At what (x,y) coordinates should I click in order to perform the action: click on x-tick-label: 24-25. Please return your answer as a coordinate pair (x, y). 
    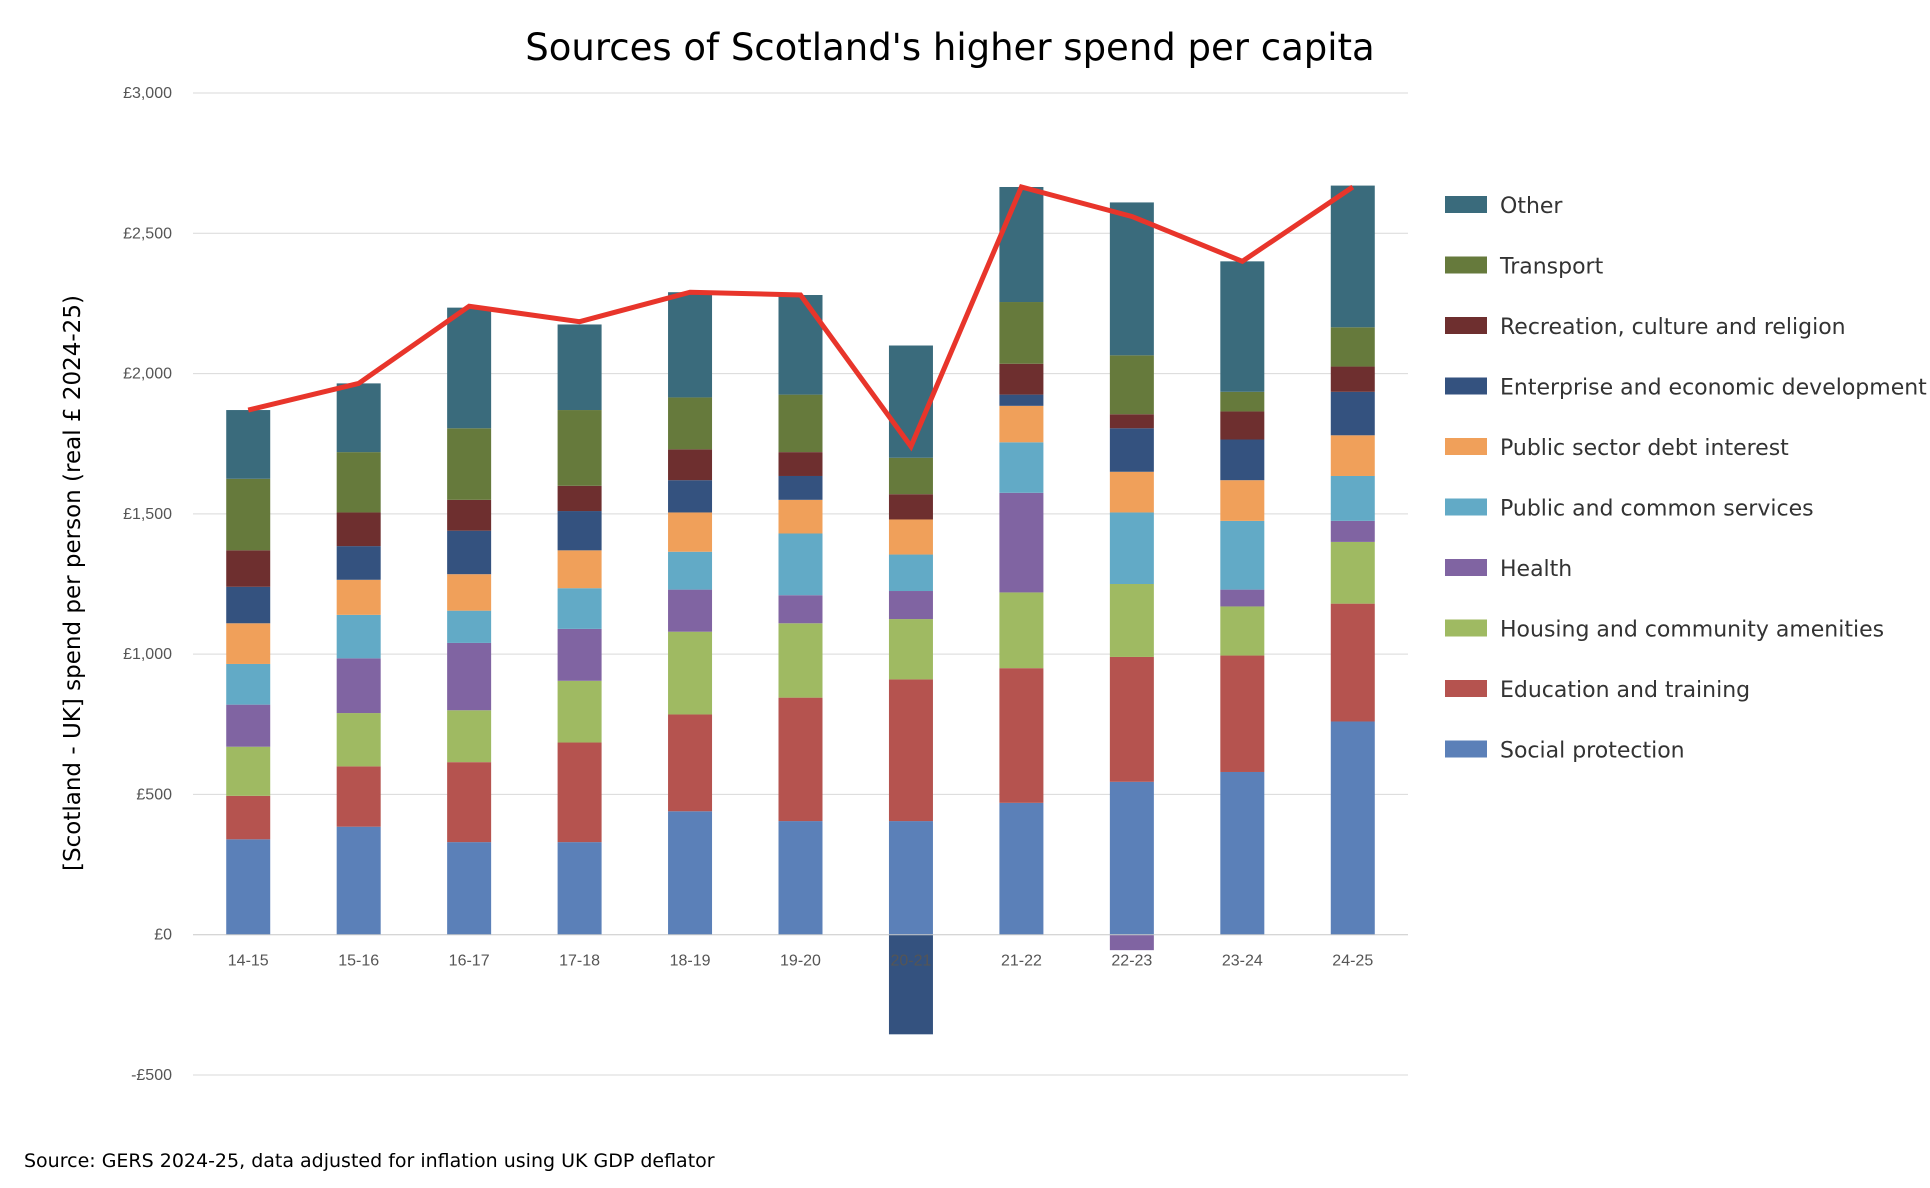
    Looking at the image, I should click on (1352, 961).